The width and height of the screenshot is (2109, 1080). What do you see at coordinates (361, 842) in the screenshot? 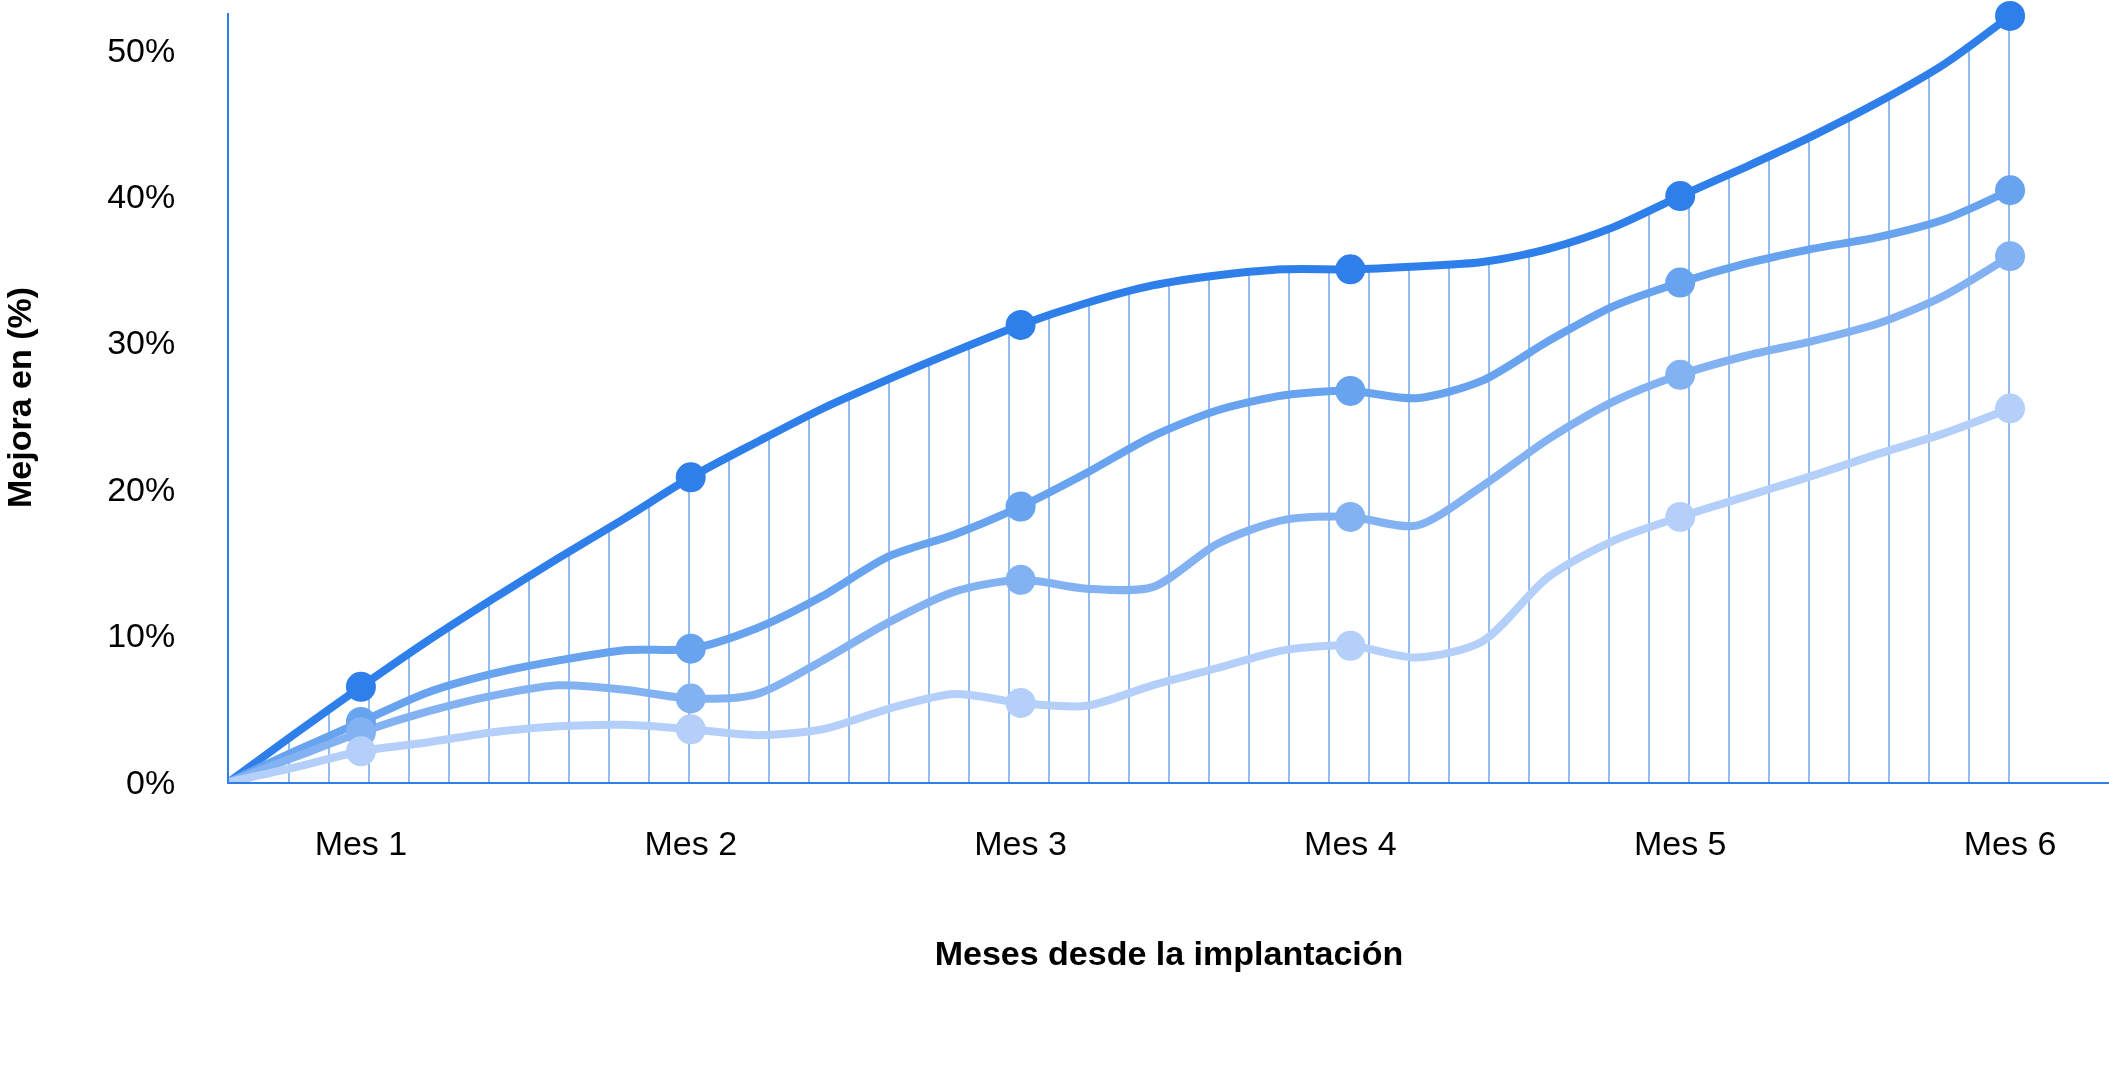
I see `x-tick-label: Mes 1` at bounding box center [361, 842].